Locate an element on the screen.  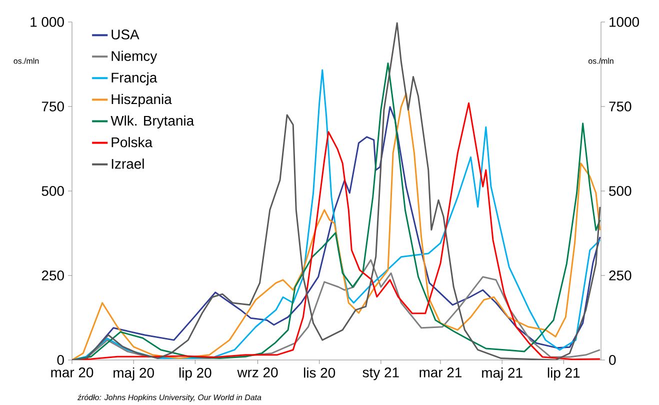
legend-label: Izrael is located at coordinates (128, 163).